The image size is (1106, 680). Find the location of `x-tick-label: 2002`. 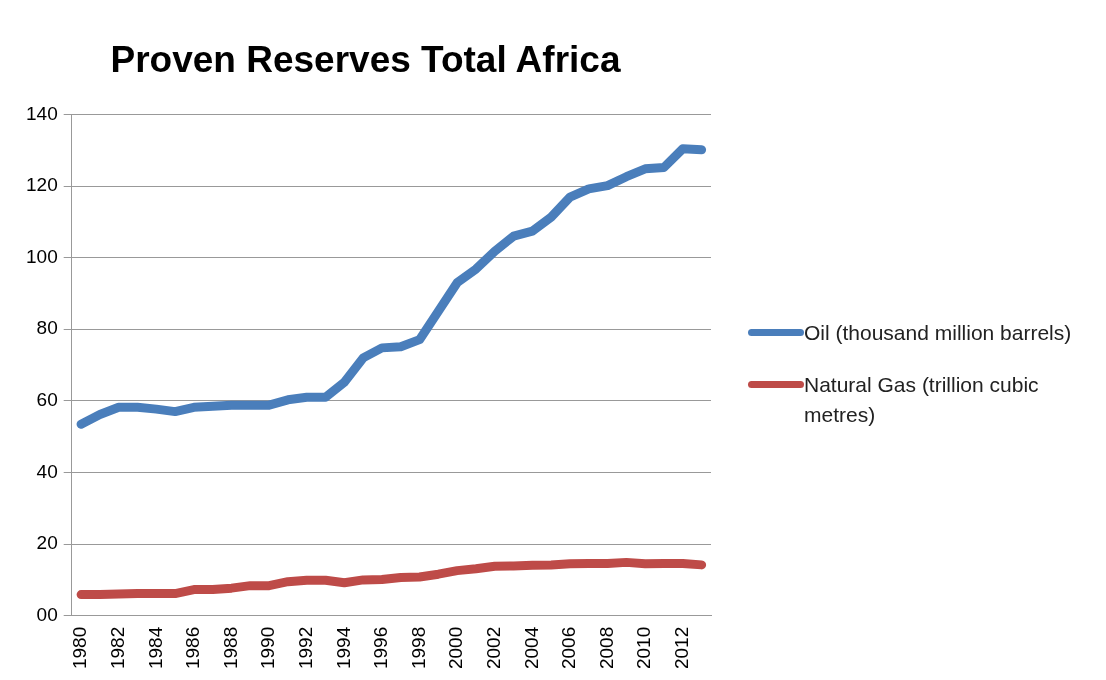

x-tick-label: 2002 is located at coordinates (493, 648).